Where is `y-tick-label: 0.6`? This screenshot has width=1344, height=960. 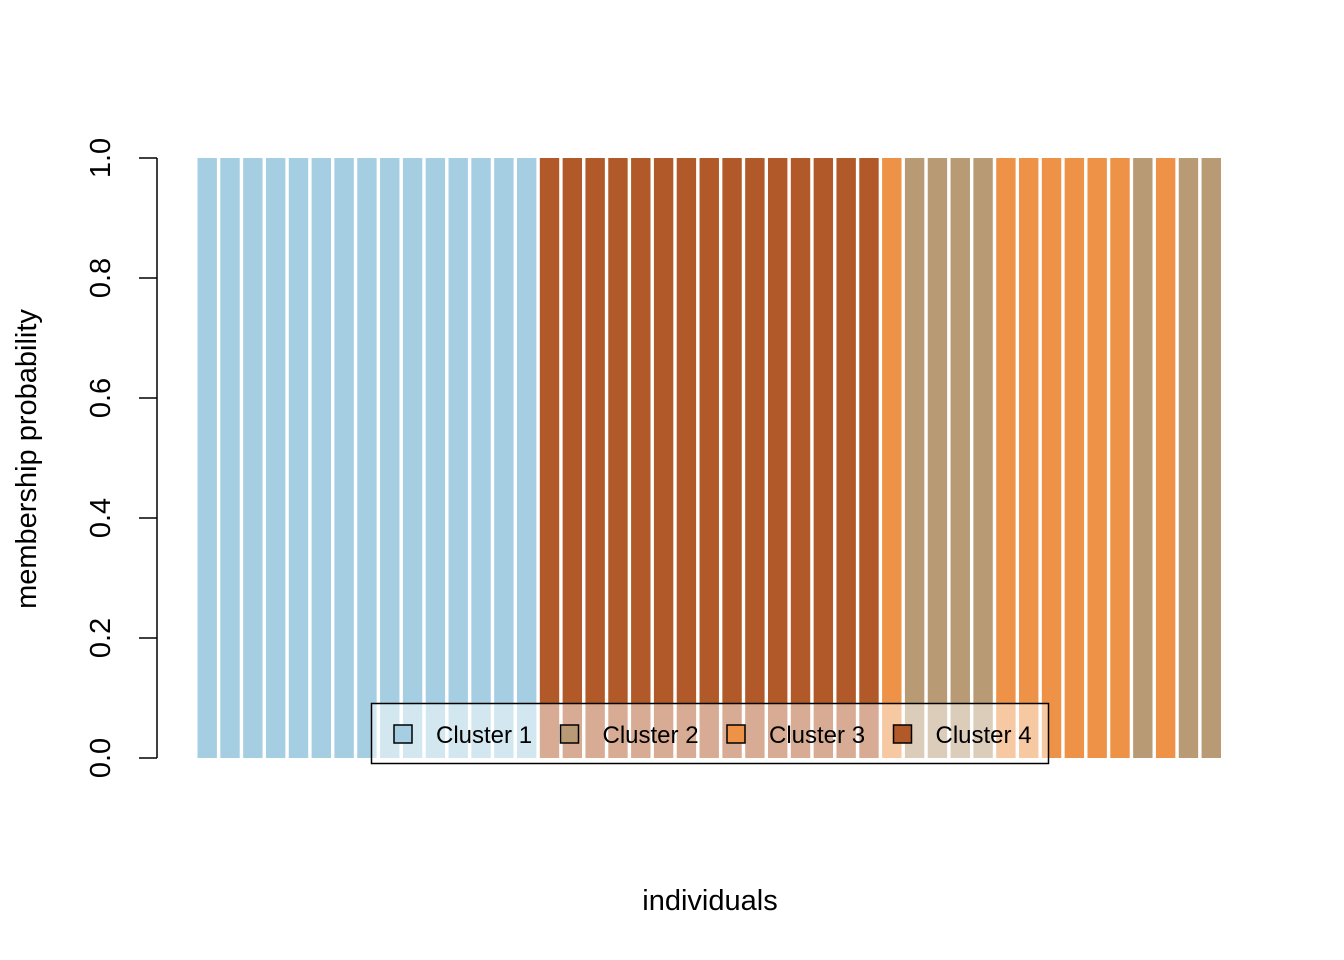 y-tick-label: 0.6 is located at coordinates (101, 398).